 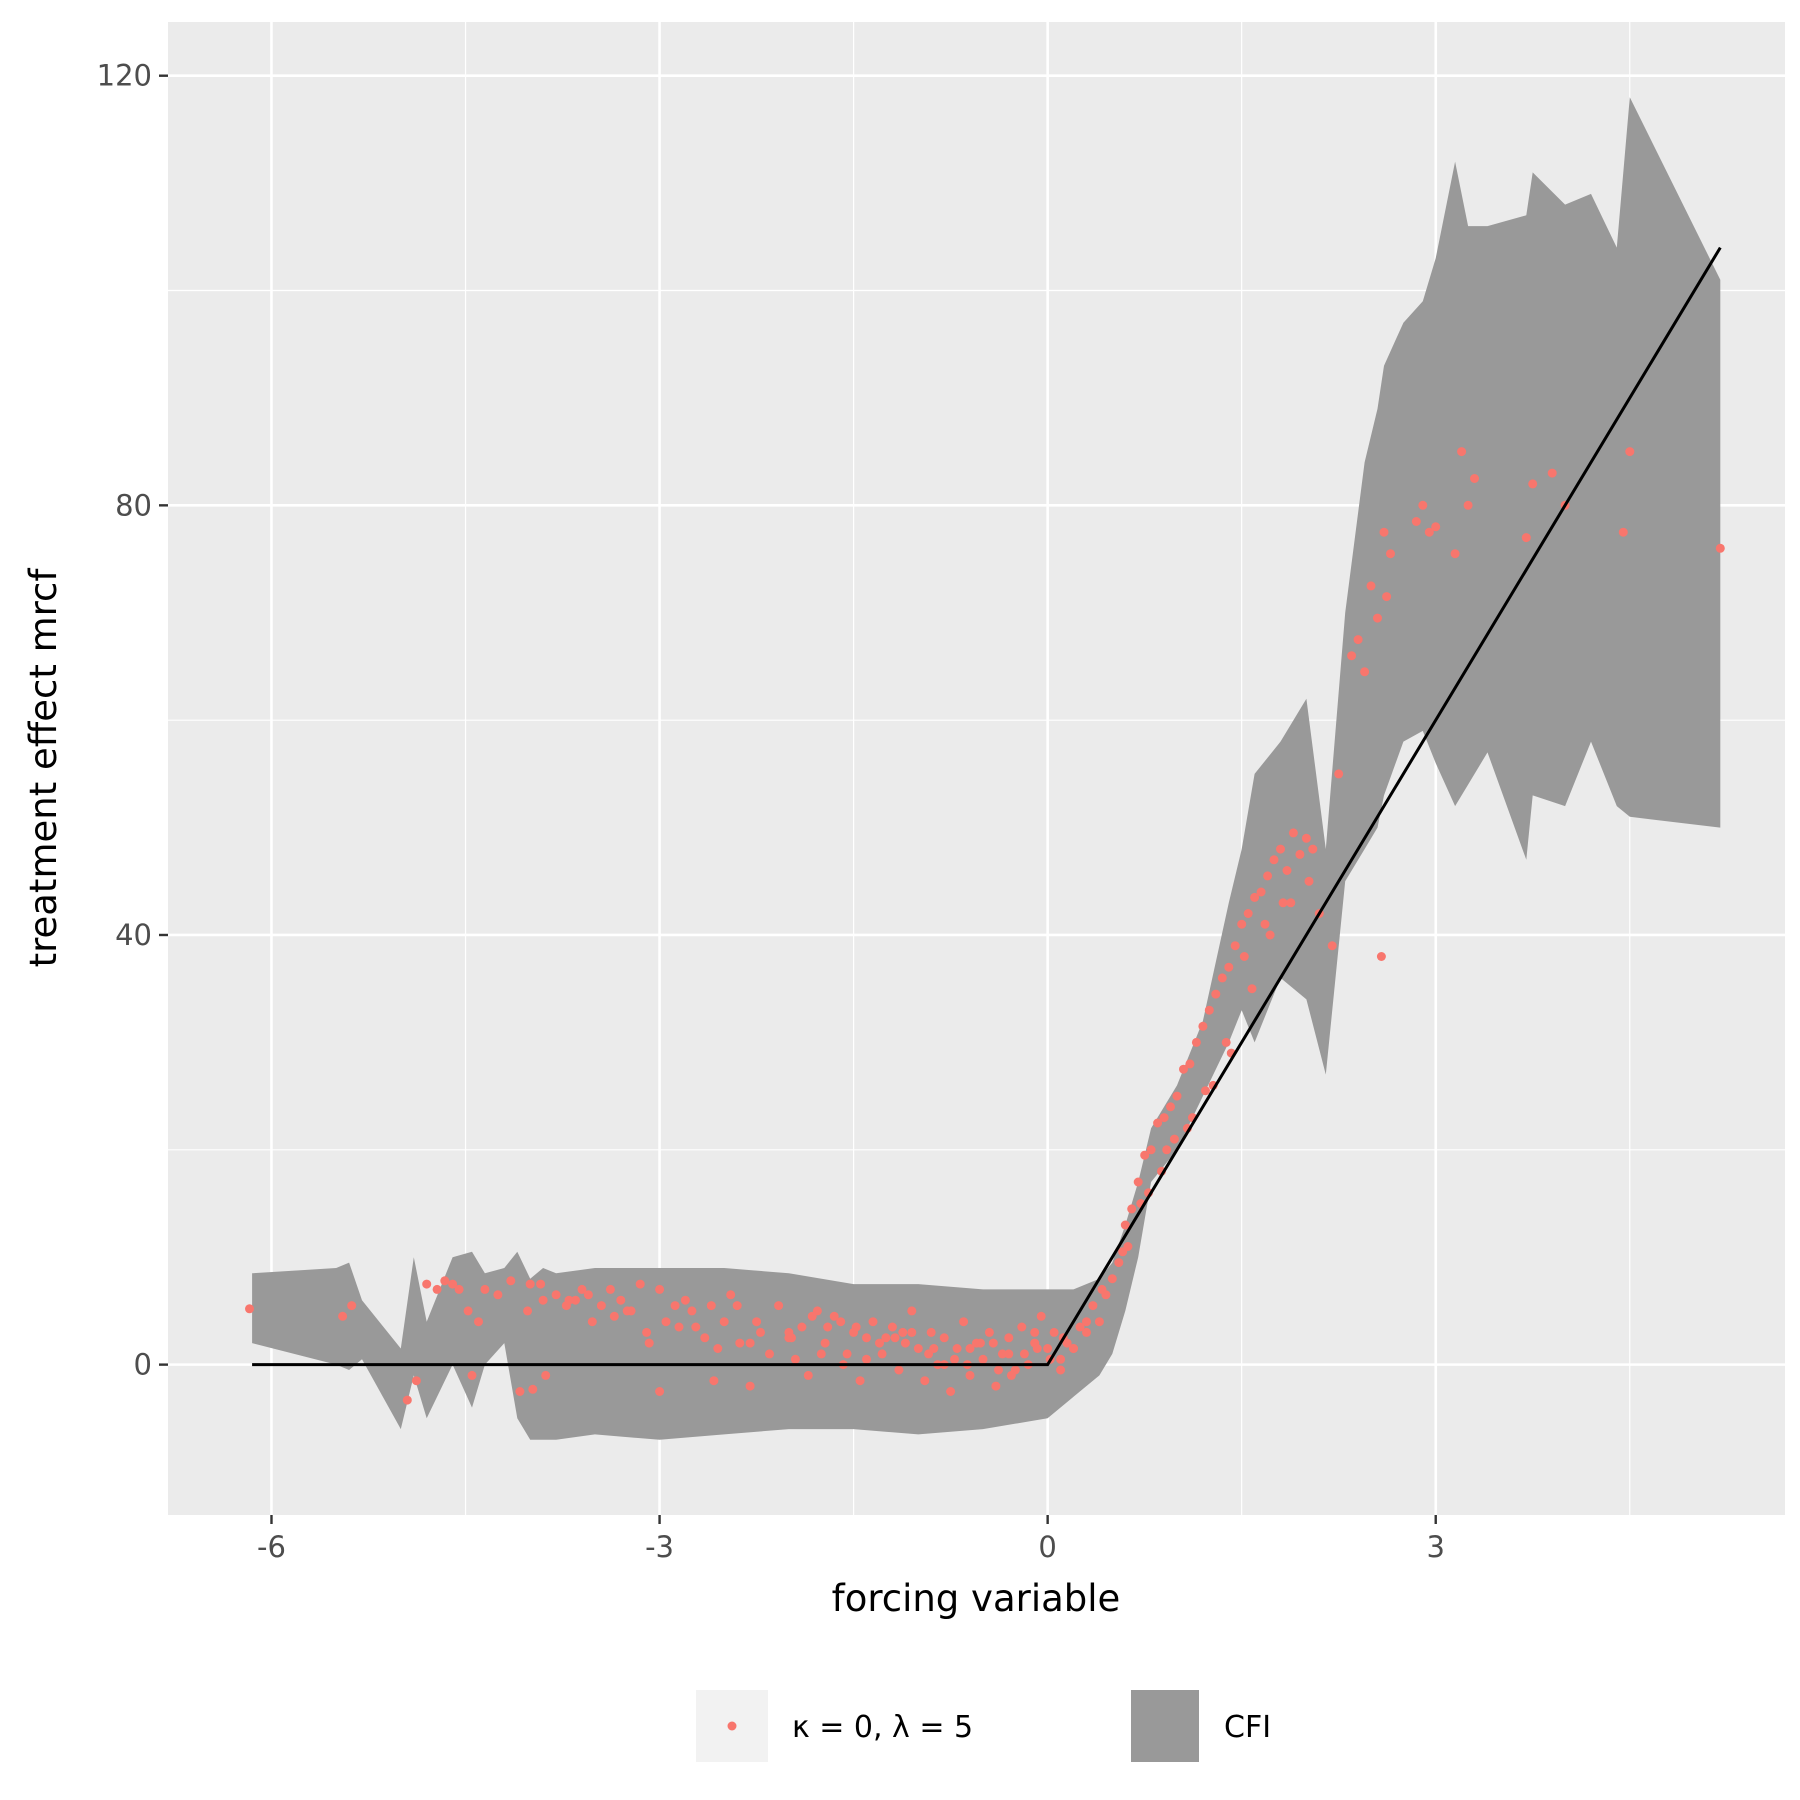 What do you see at coordinates (133, 935) in the screenshot?
I see `y-tick-label: 40` at bounding box center [133, 935].